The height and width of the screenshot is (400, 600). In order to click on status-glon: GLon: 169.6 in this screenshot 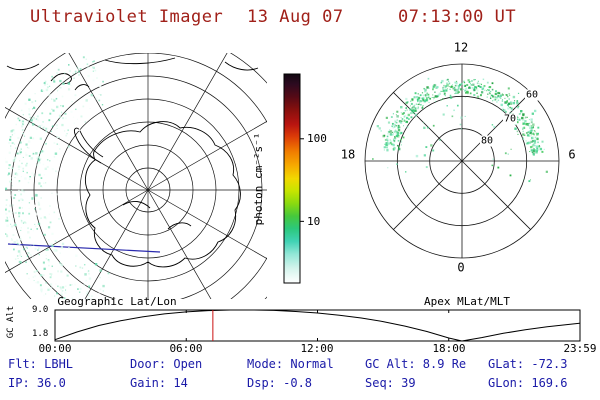, I will do `click(528, 383)`.